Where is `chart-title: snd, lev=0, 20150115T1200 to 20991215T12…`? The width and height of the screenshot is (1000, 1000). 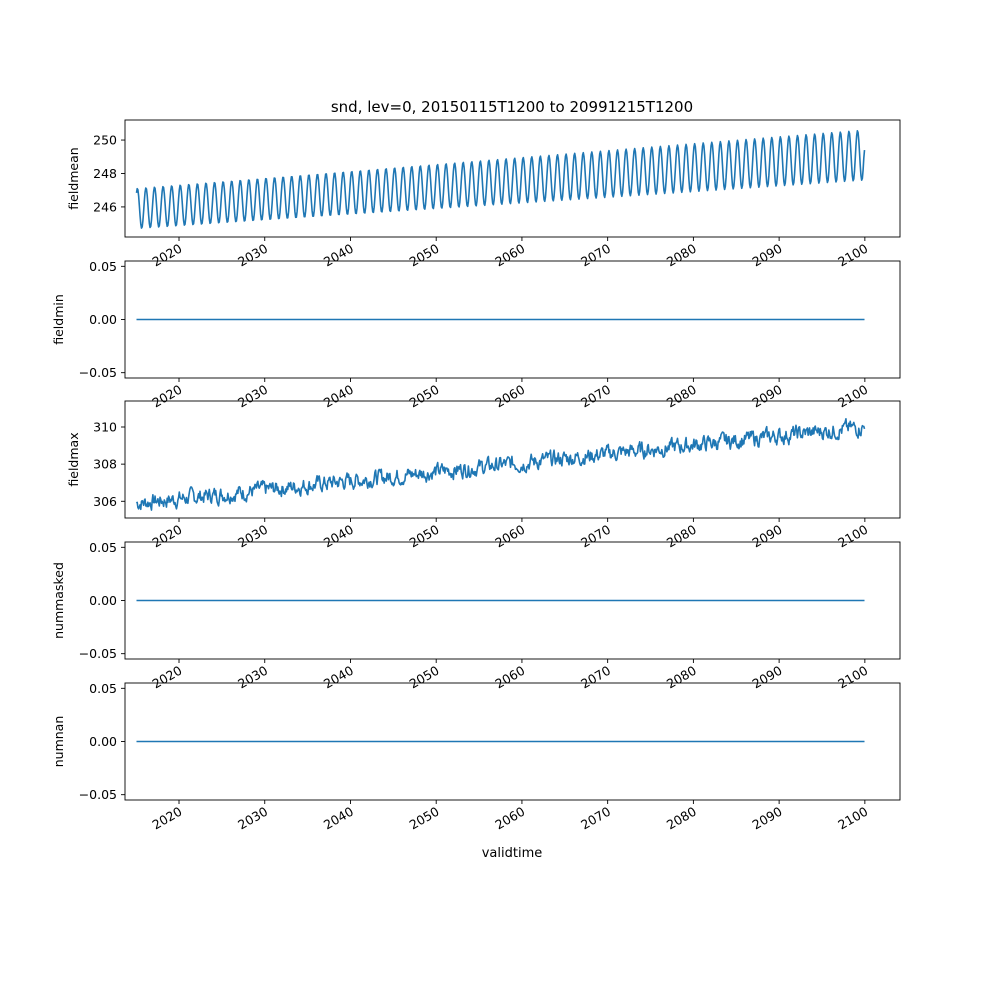 chart-title: snd, lev=0, 20150115T1200 to 20991215T12… is located at coordinates (512, 107).